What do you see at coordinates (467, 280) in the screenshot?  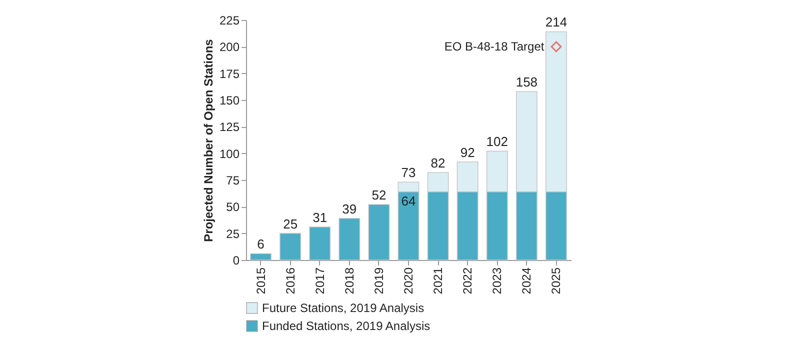 I see `x-tick-label: 2022` at bounding box center [467, 280].